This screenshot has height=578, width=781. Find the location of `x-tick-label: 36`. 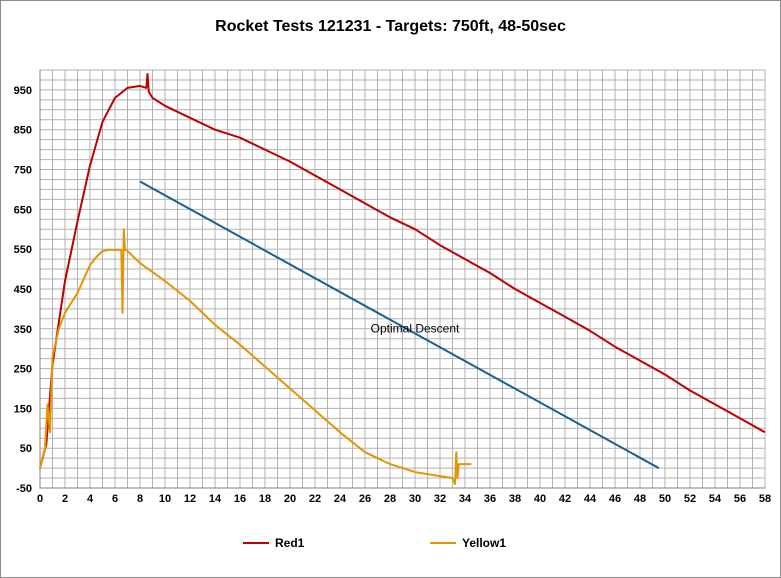

x-tick-label: 36 is located at coordinates (490, 499).